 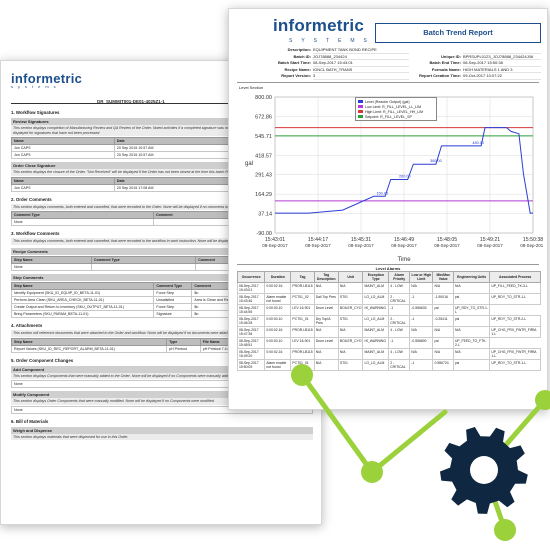 I want to click on alarm-cell: Drum Level, so click(x=326, y=343).